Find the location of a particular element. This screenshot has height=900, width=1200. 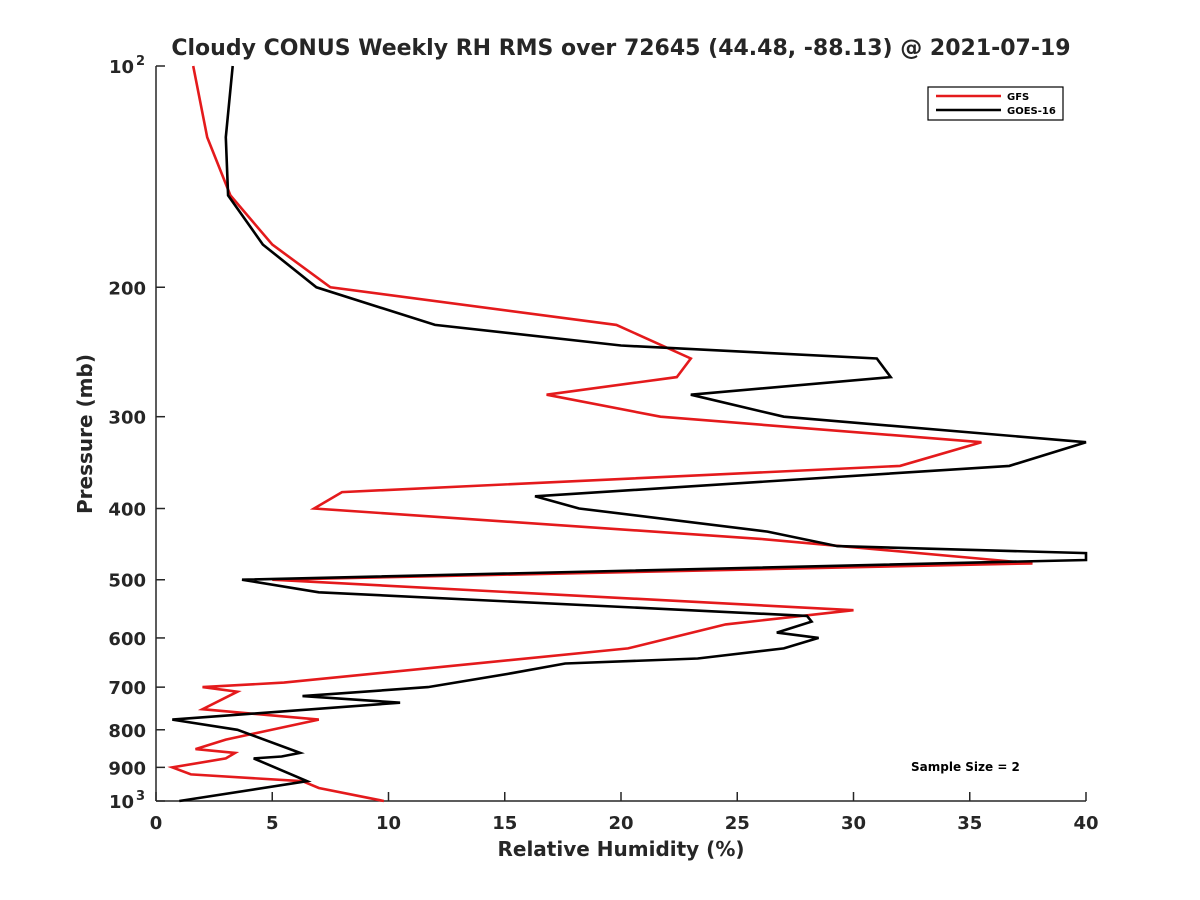

y-tick-label: 300 is located at coordinates (127, 418).